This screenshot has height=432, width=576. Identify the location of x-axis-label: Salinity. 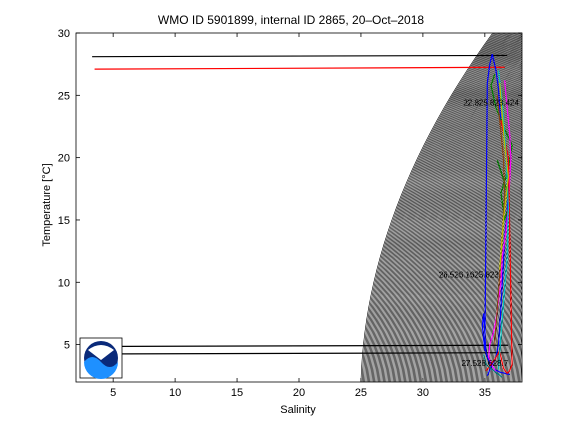
(298, 410).